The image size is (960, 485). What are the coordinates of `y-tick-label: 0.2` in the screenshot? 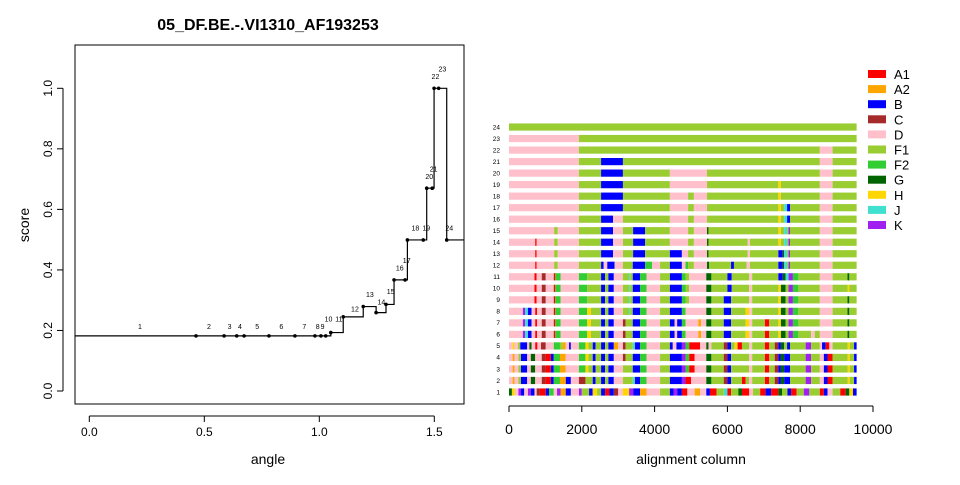 It's located at (48, 330).